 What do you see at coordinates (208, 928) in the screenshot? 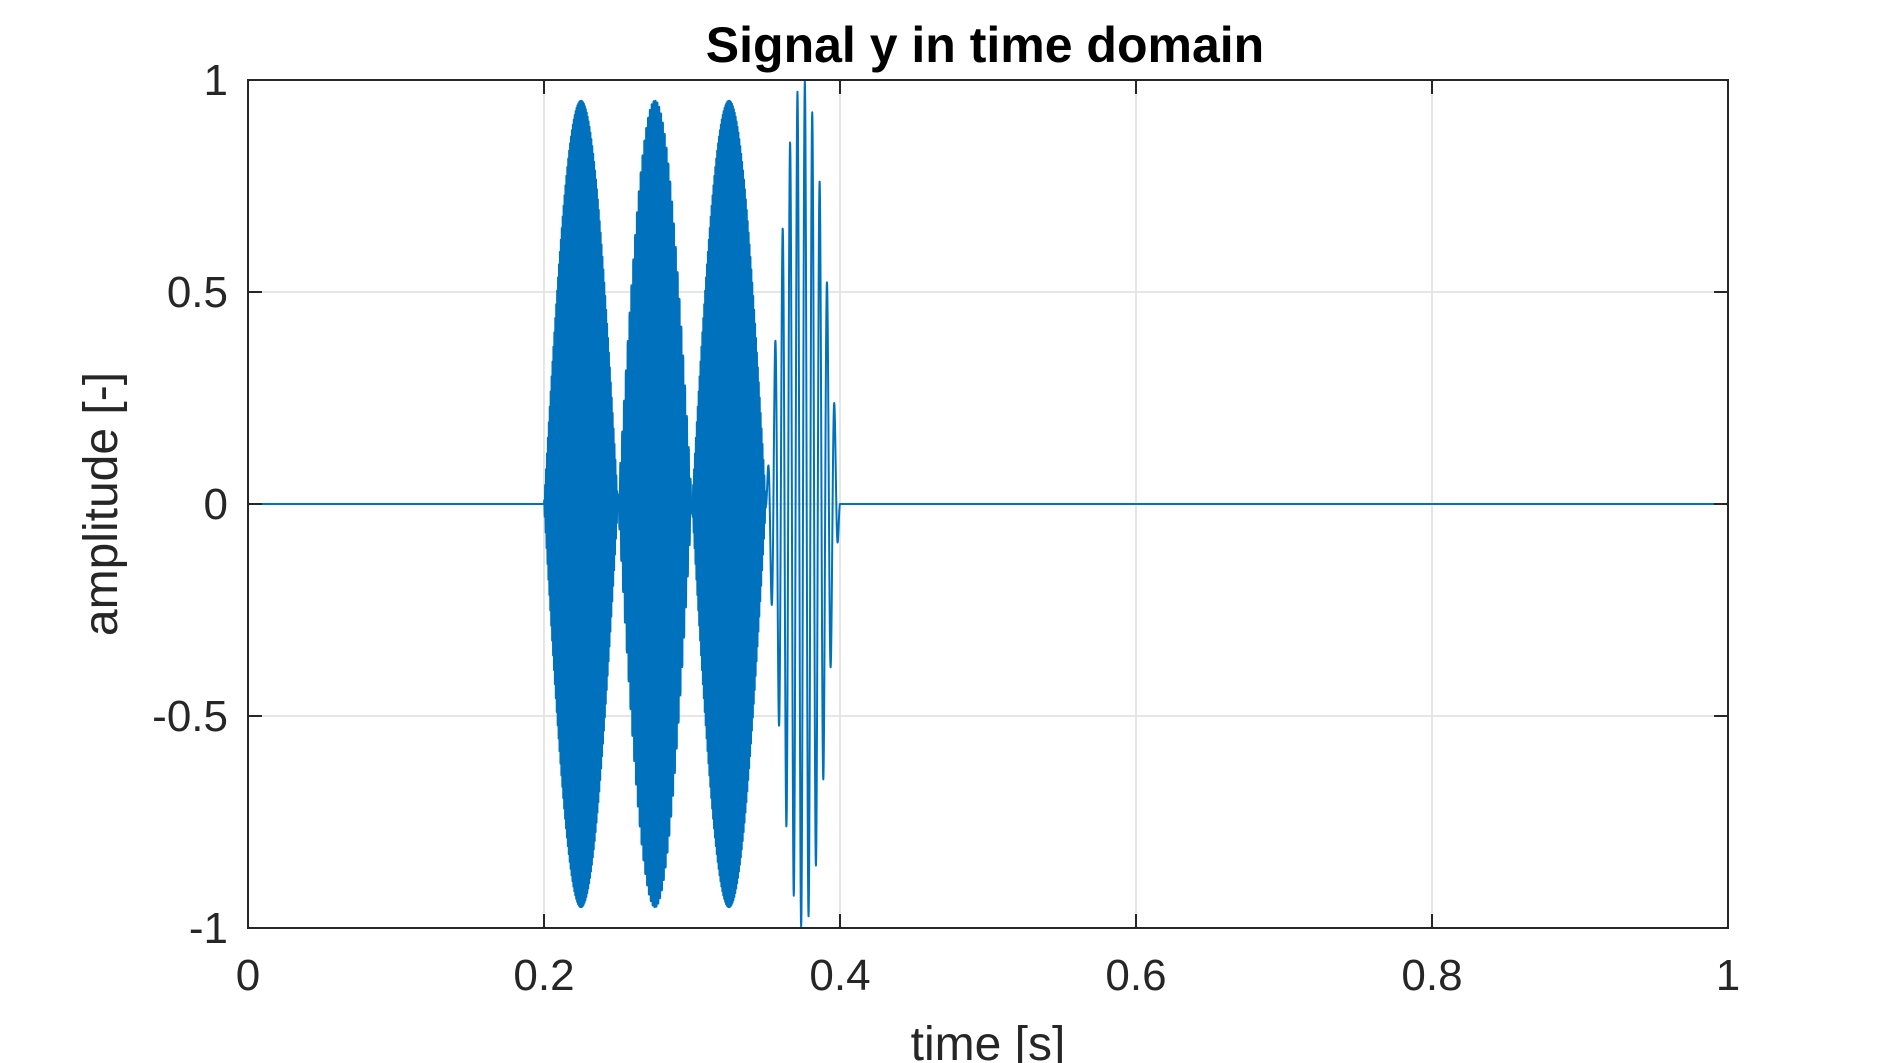
I see `y-tick-label: -1` at bounding box center [208, 928].